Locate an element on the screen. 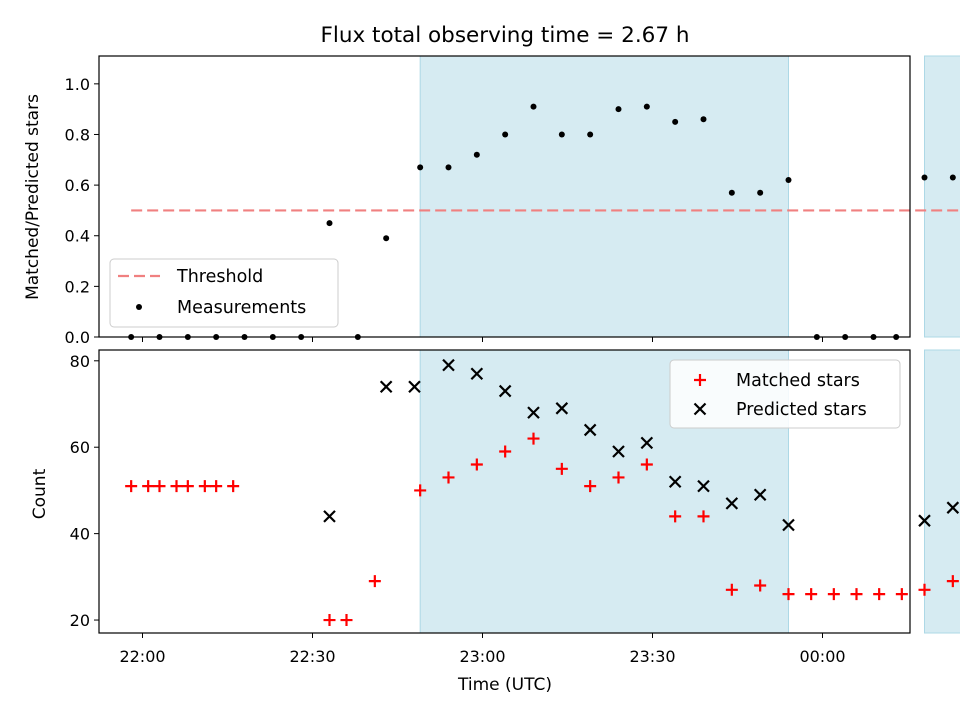  chart-title: Flux total observing time = 2.67 h is located at coordinates (505, 35).